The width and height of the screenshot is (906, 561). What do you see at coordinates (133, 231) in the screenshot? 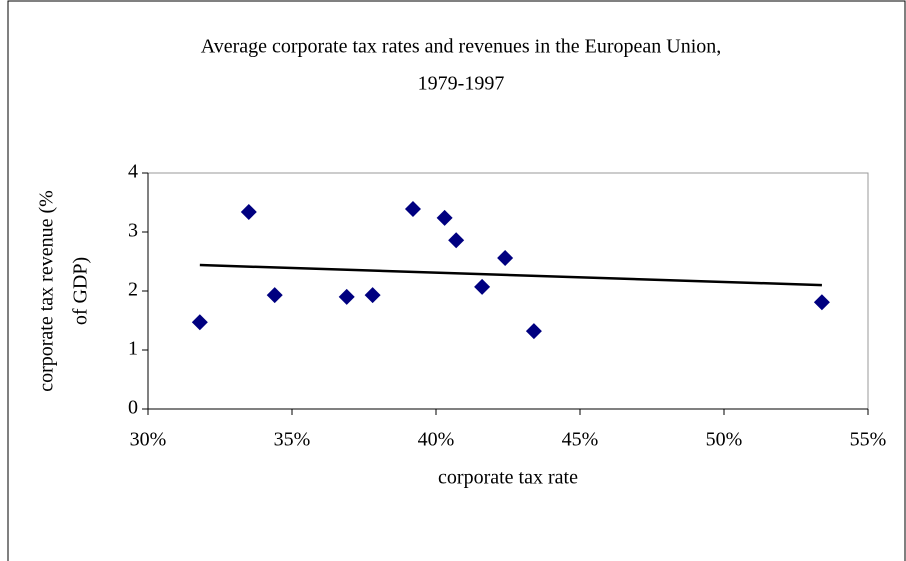
I see `y-tick-label: 3` at bounding box center [133, 231].